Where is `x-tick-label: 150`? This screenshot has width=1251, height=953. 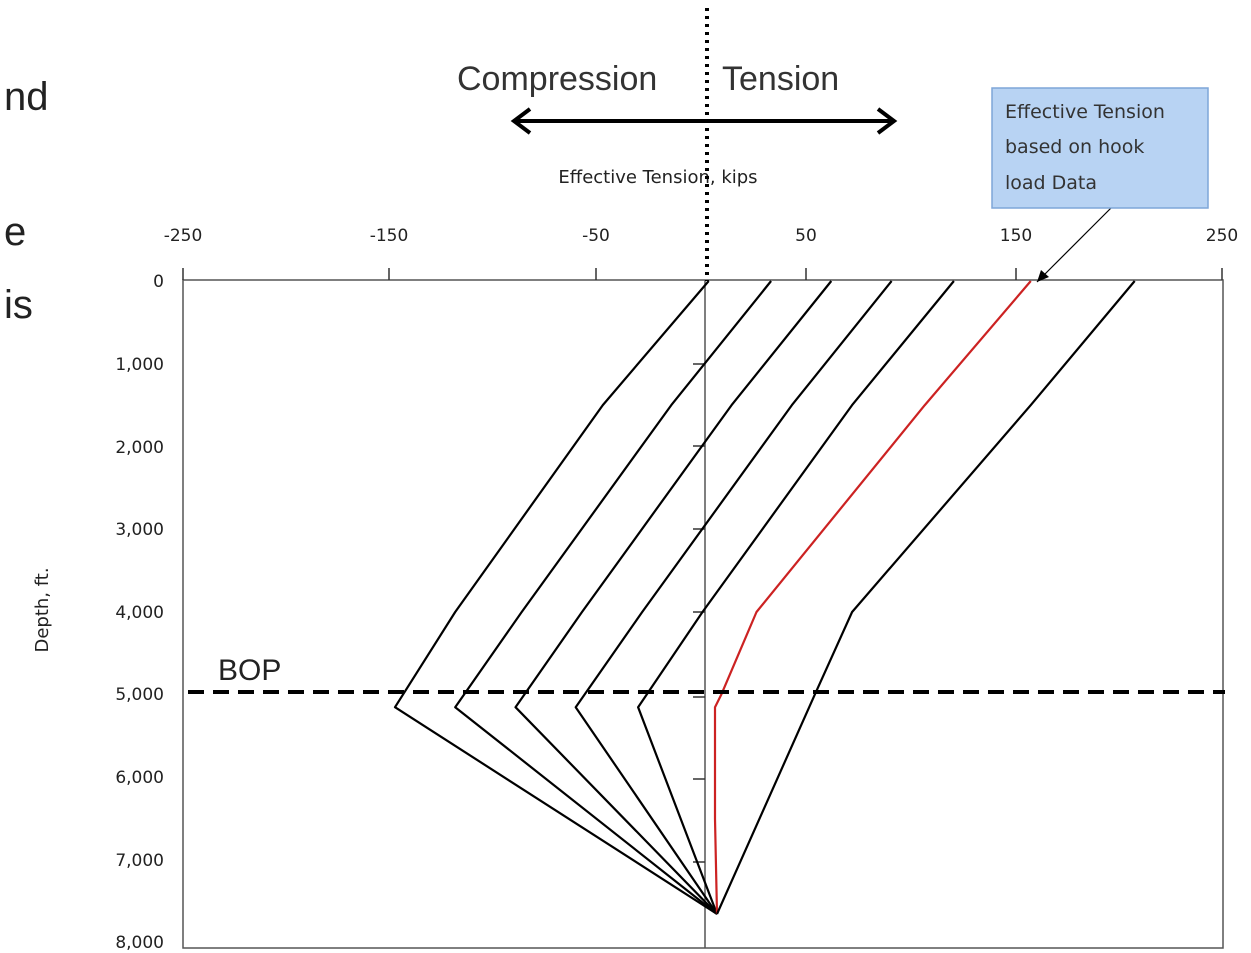 x-tick-label: 150 is located at coordinates (1016, 236).